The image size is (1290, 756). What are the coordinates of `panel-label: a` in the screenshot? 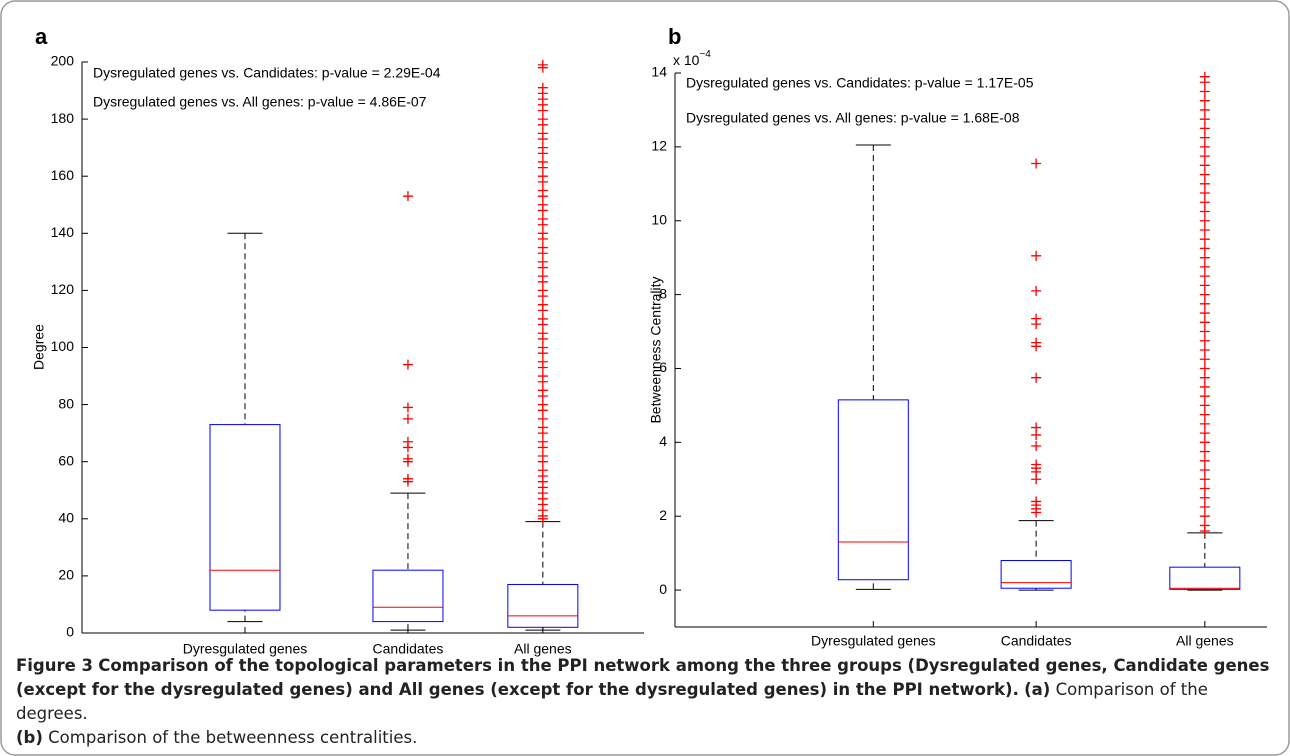 It's located at (41, 36).